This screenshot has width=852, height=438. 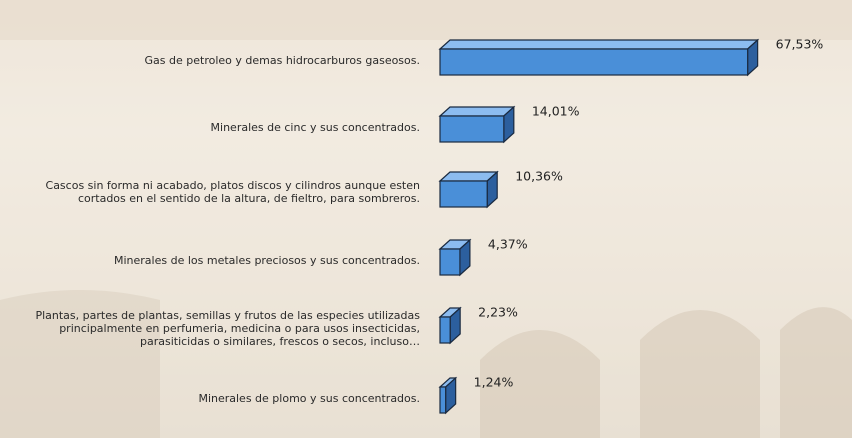 I want to click on value-label: 14,01%, so click(x=556, y=111).